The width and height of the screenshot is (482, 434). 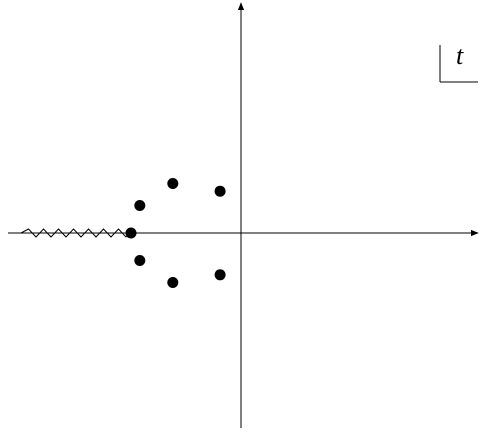 I want to click on pole-points, so click(x=175, y=233).